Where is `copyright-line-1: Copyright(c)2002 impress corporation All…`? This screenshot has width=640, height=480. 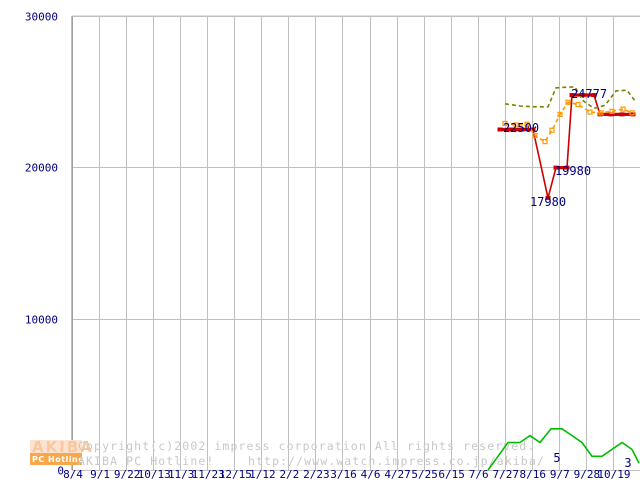
copyright-line-1: Copyright(c)2002 impress corporation All… is located at coordinates (306, 446).